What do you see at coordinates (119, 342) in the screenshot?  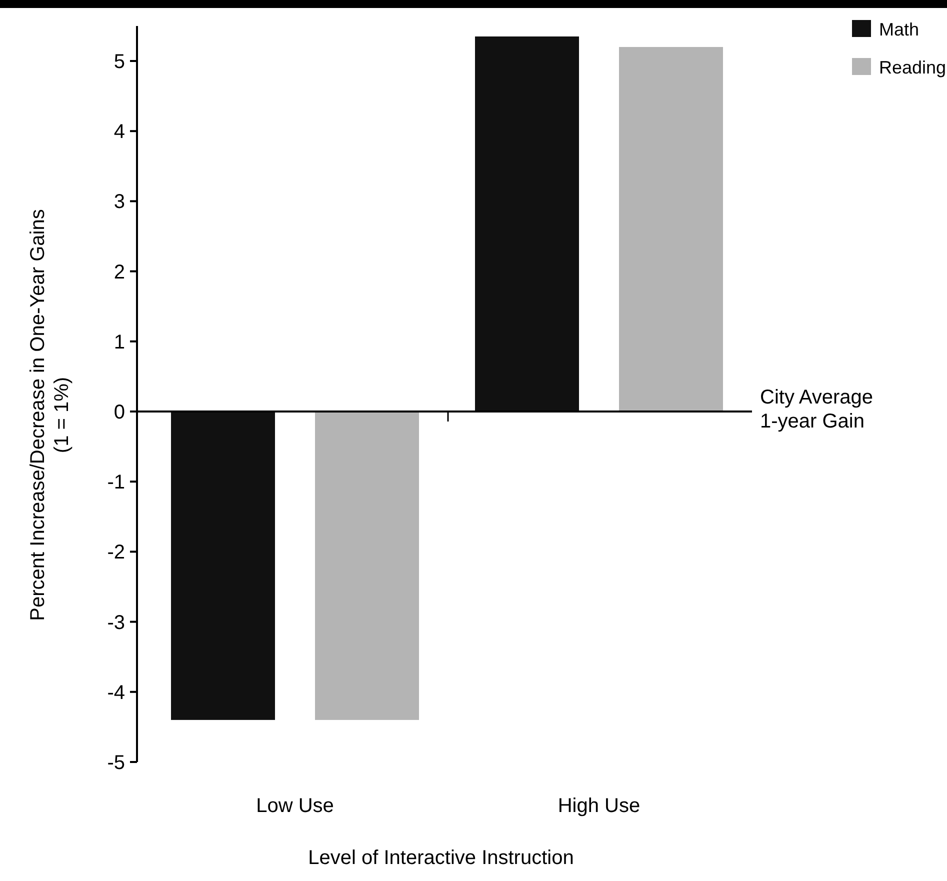 I see `y-tick-label: 1` at bounding box center [119, 342].